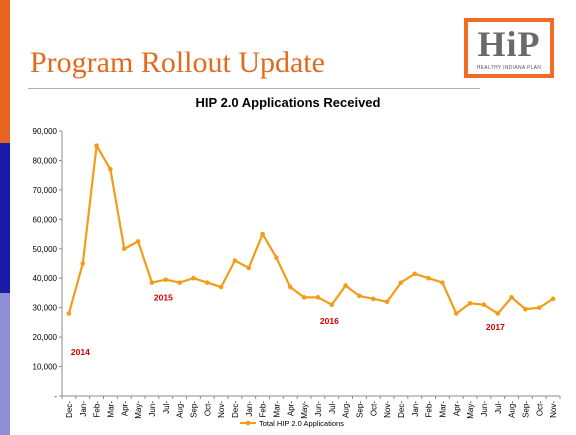 The height and width of the screenshot is (435, 576). Describe the element at coordinates (254, 88) in the screenshot. I see `title-divider` at that location.